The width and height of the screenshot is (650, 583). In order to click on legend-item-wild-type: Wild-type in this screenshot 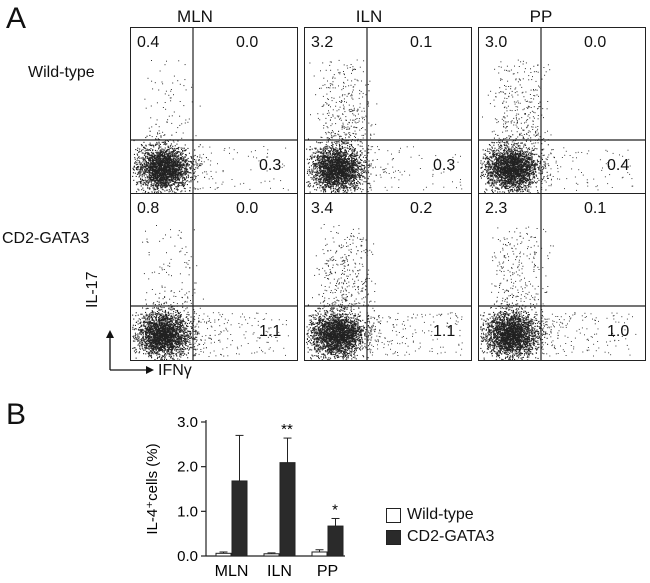, I will do `click(466, 515)`.